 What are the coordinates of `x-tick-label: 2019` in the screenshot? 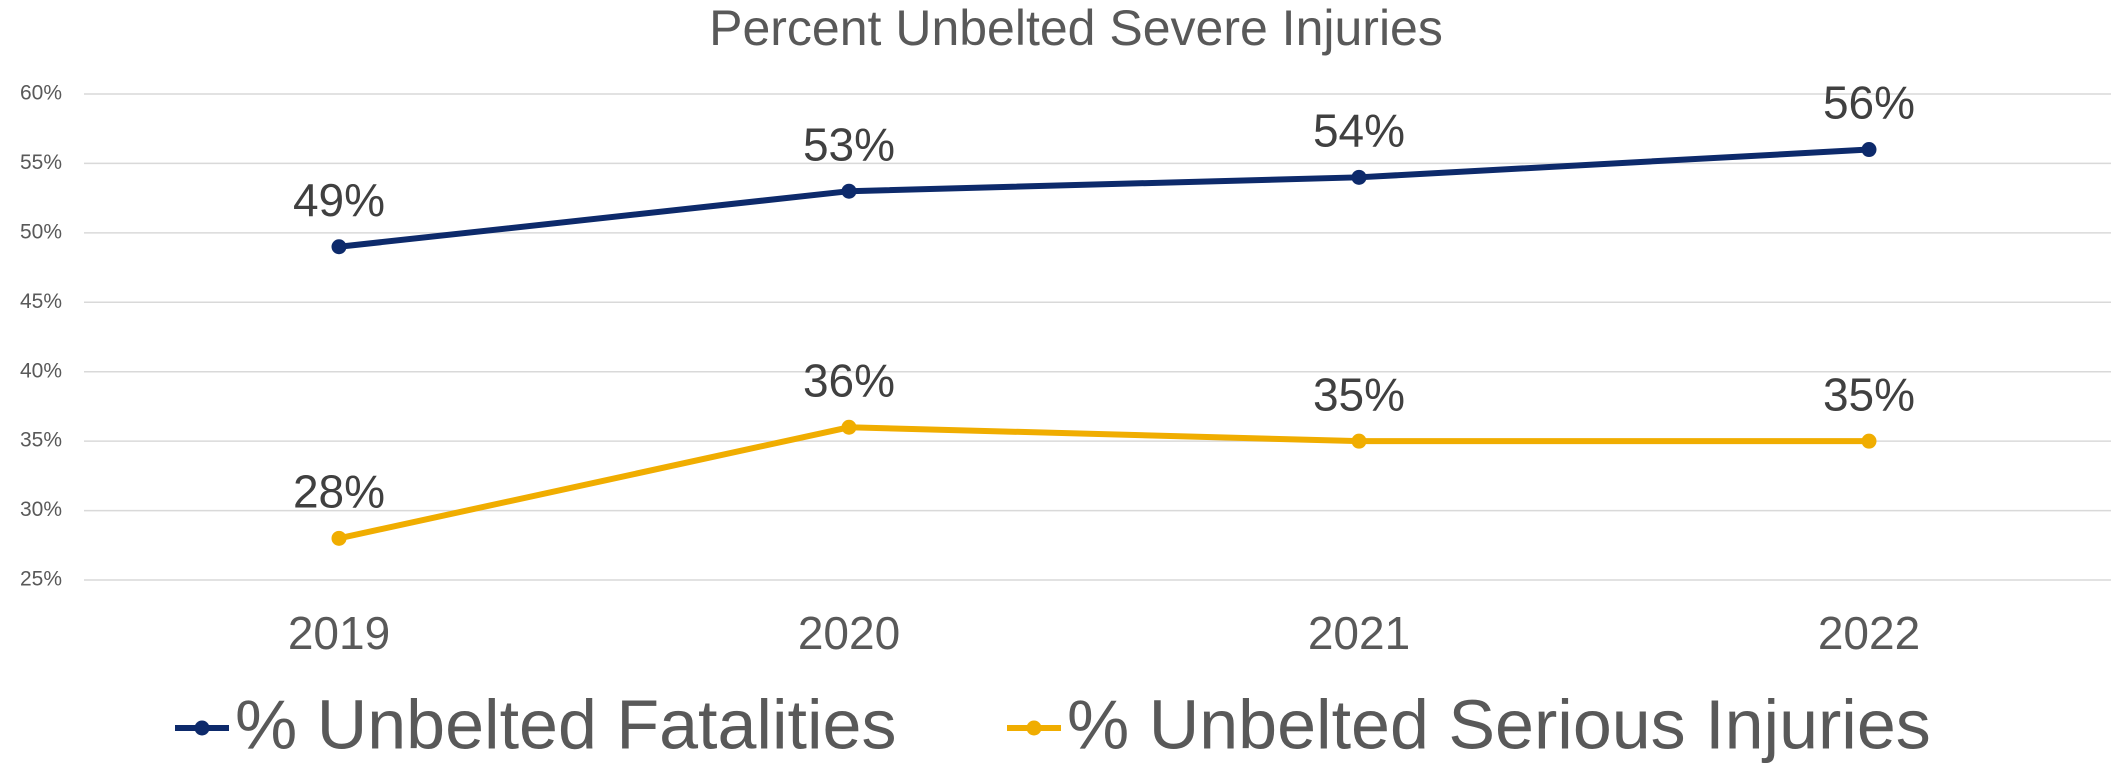 It's located at (339, 633).